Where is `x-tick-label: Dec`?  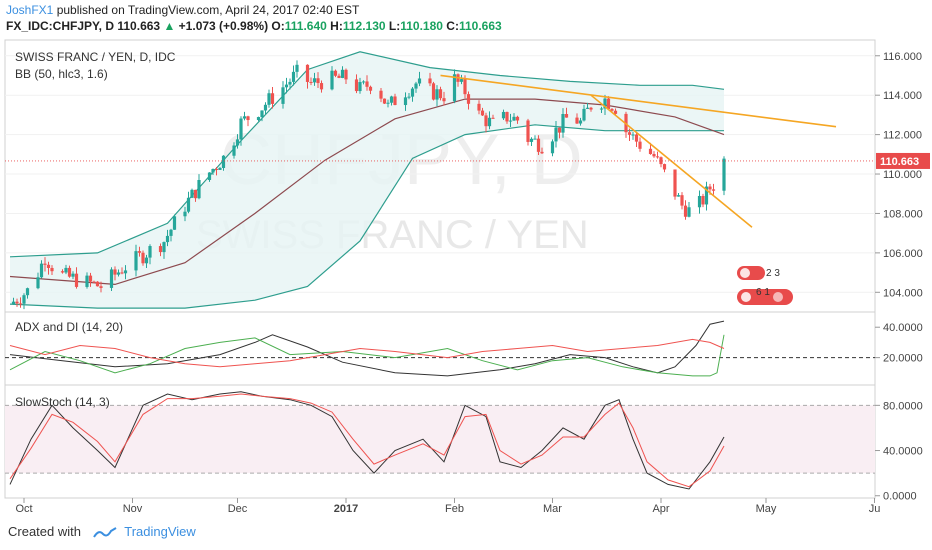
x-tick-label: Dec is located at coordinates (238, 509).